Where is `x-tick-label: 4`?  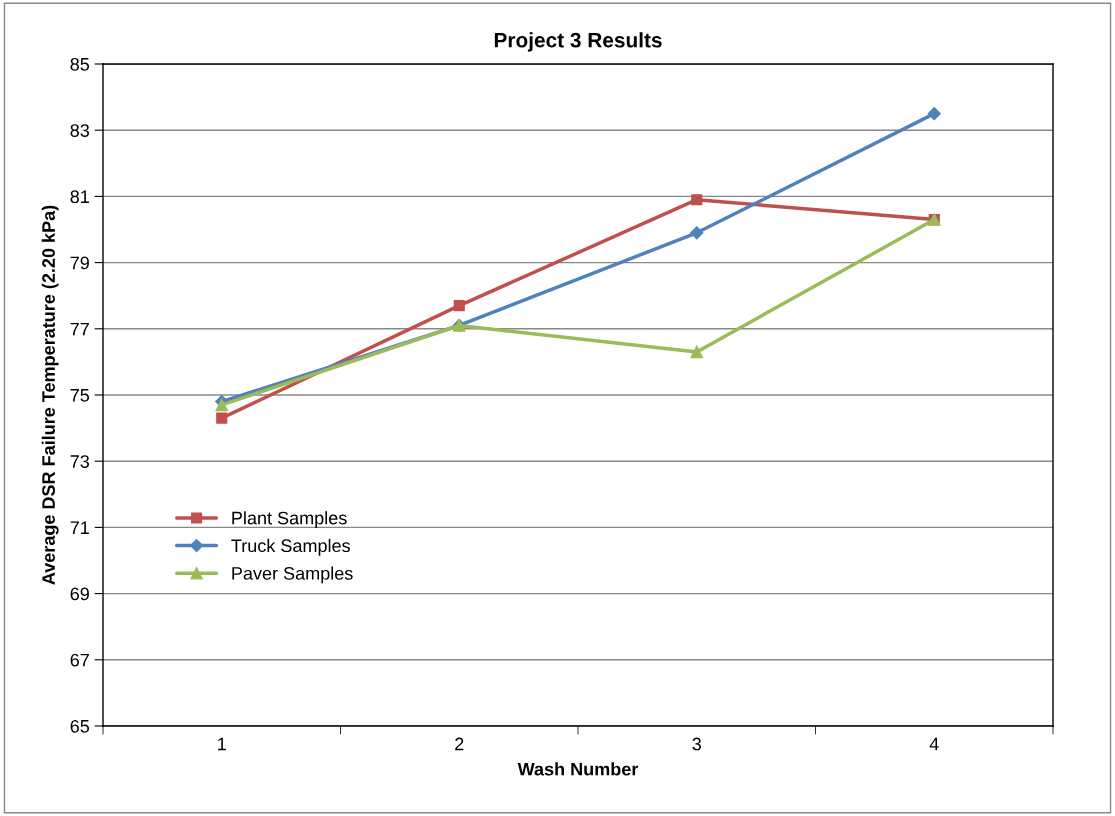
x-tick-label: 4 is located at coordinates (934, 744).